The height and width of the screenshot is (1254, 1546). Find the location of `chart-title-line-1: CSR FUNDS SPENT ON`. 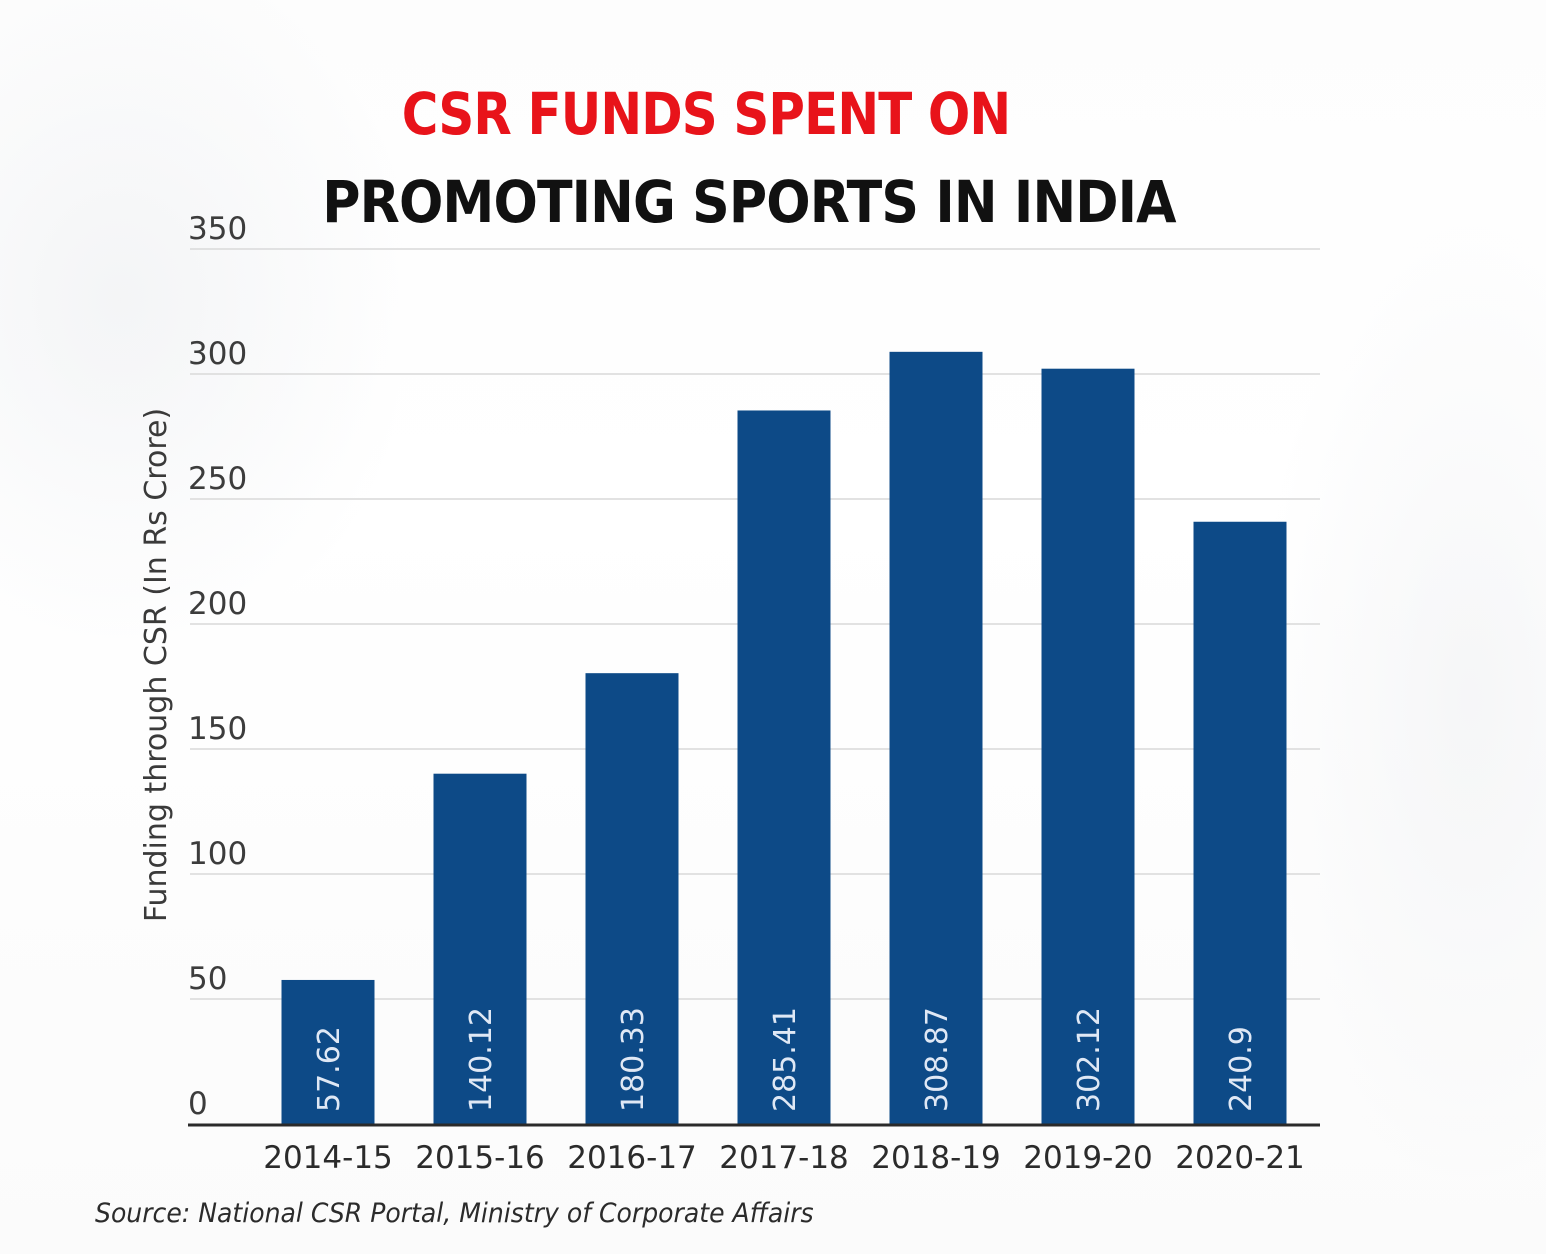

chart-title-line-1: CSR FUNDS SPENT ON is located at coordinates (706, 114).